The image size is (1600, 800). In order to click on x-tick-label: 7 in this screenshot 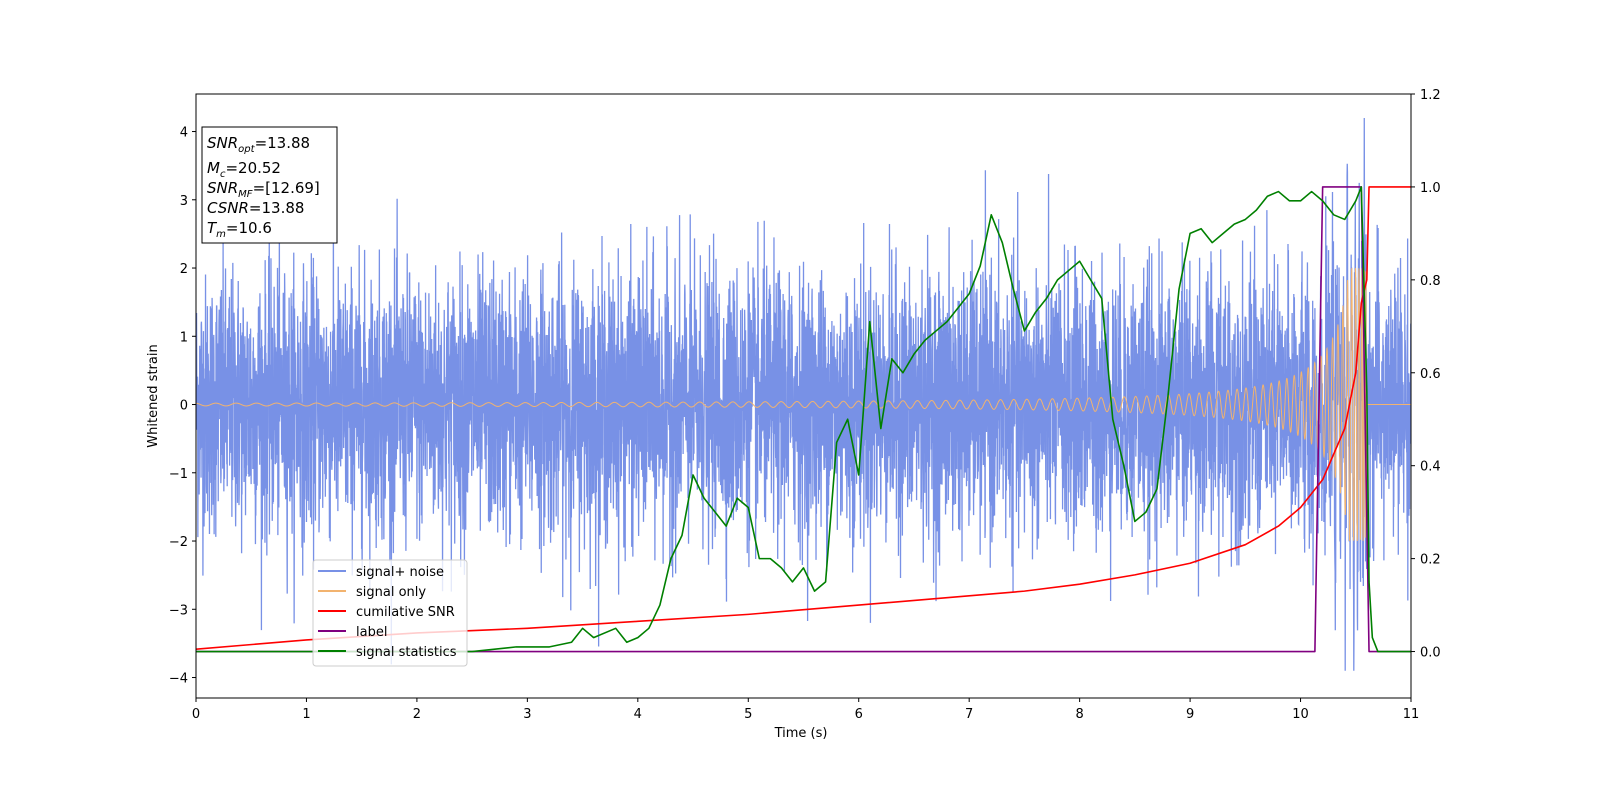, I will do `click(969, 714)`.